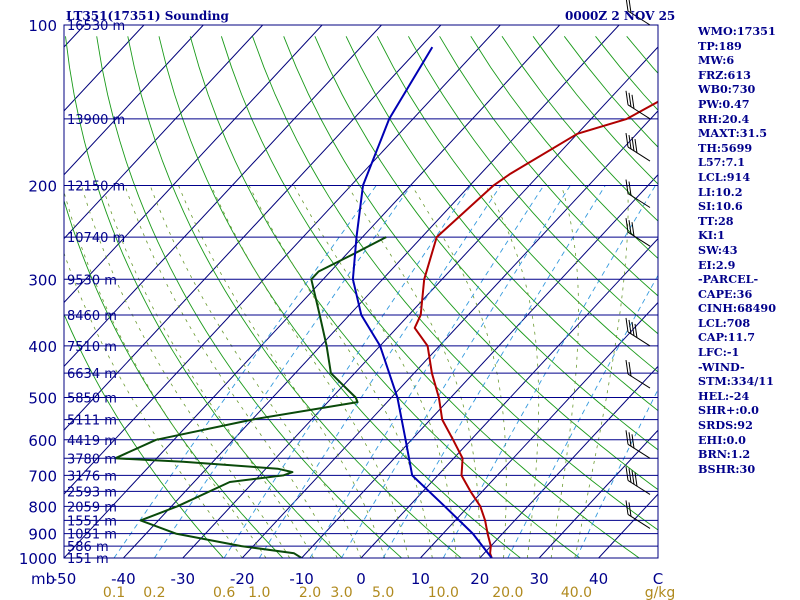  I want to click on mixing-ratio-line, so click(617, 473).